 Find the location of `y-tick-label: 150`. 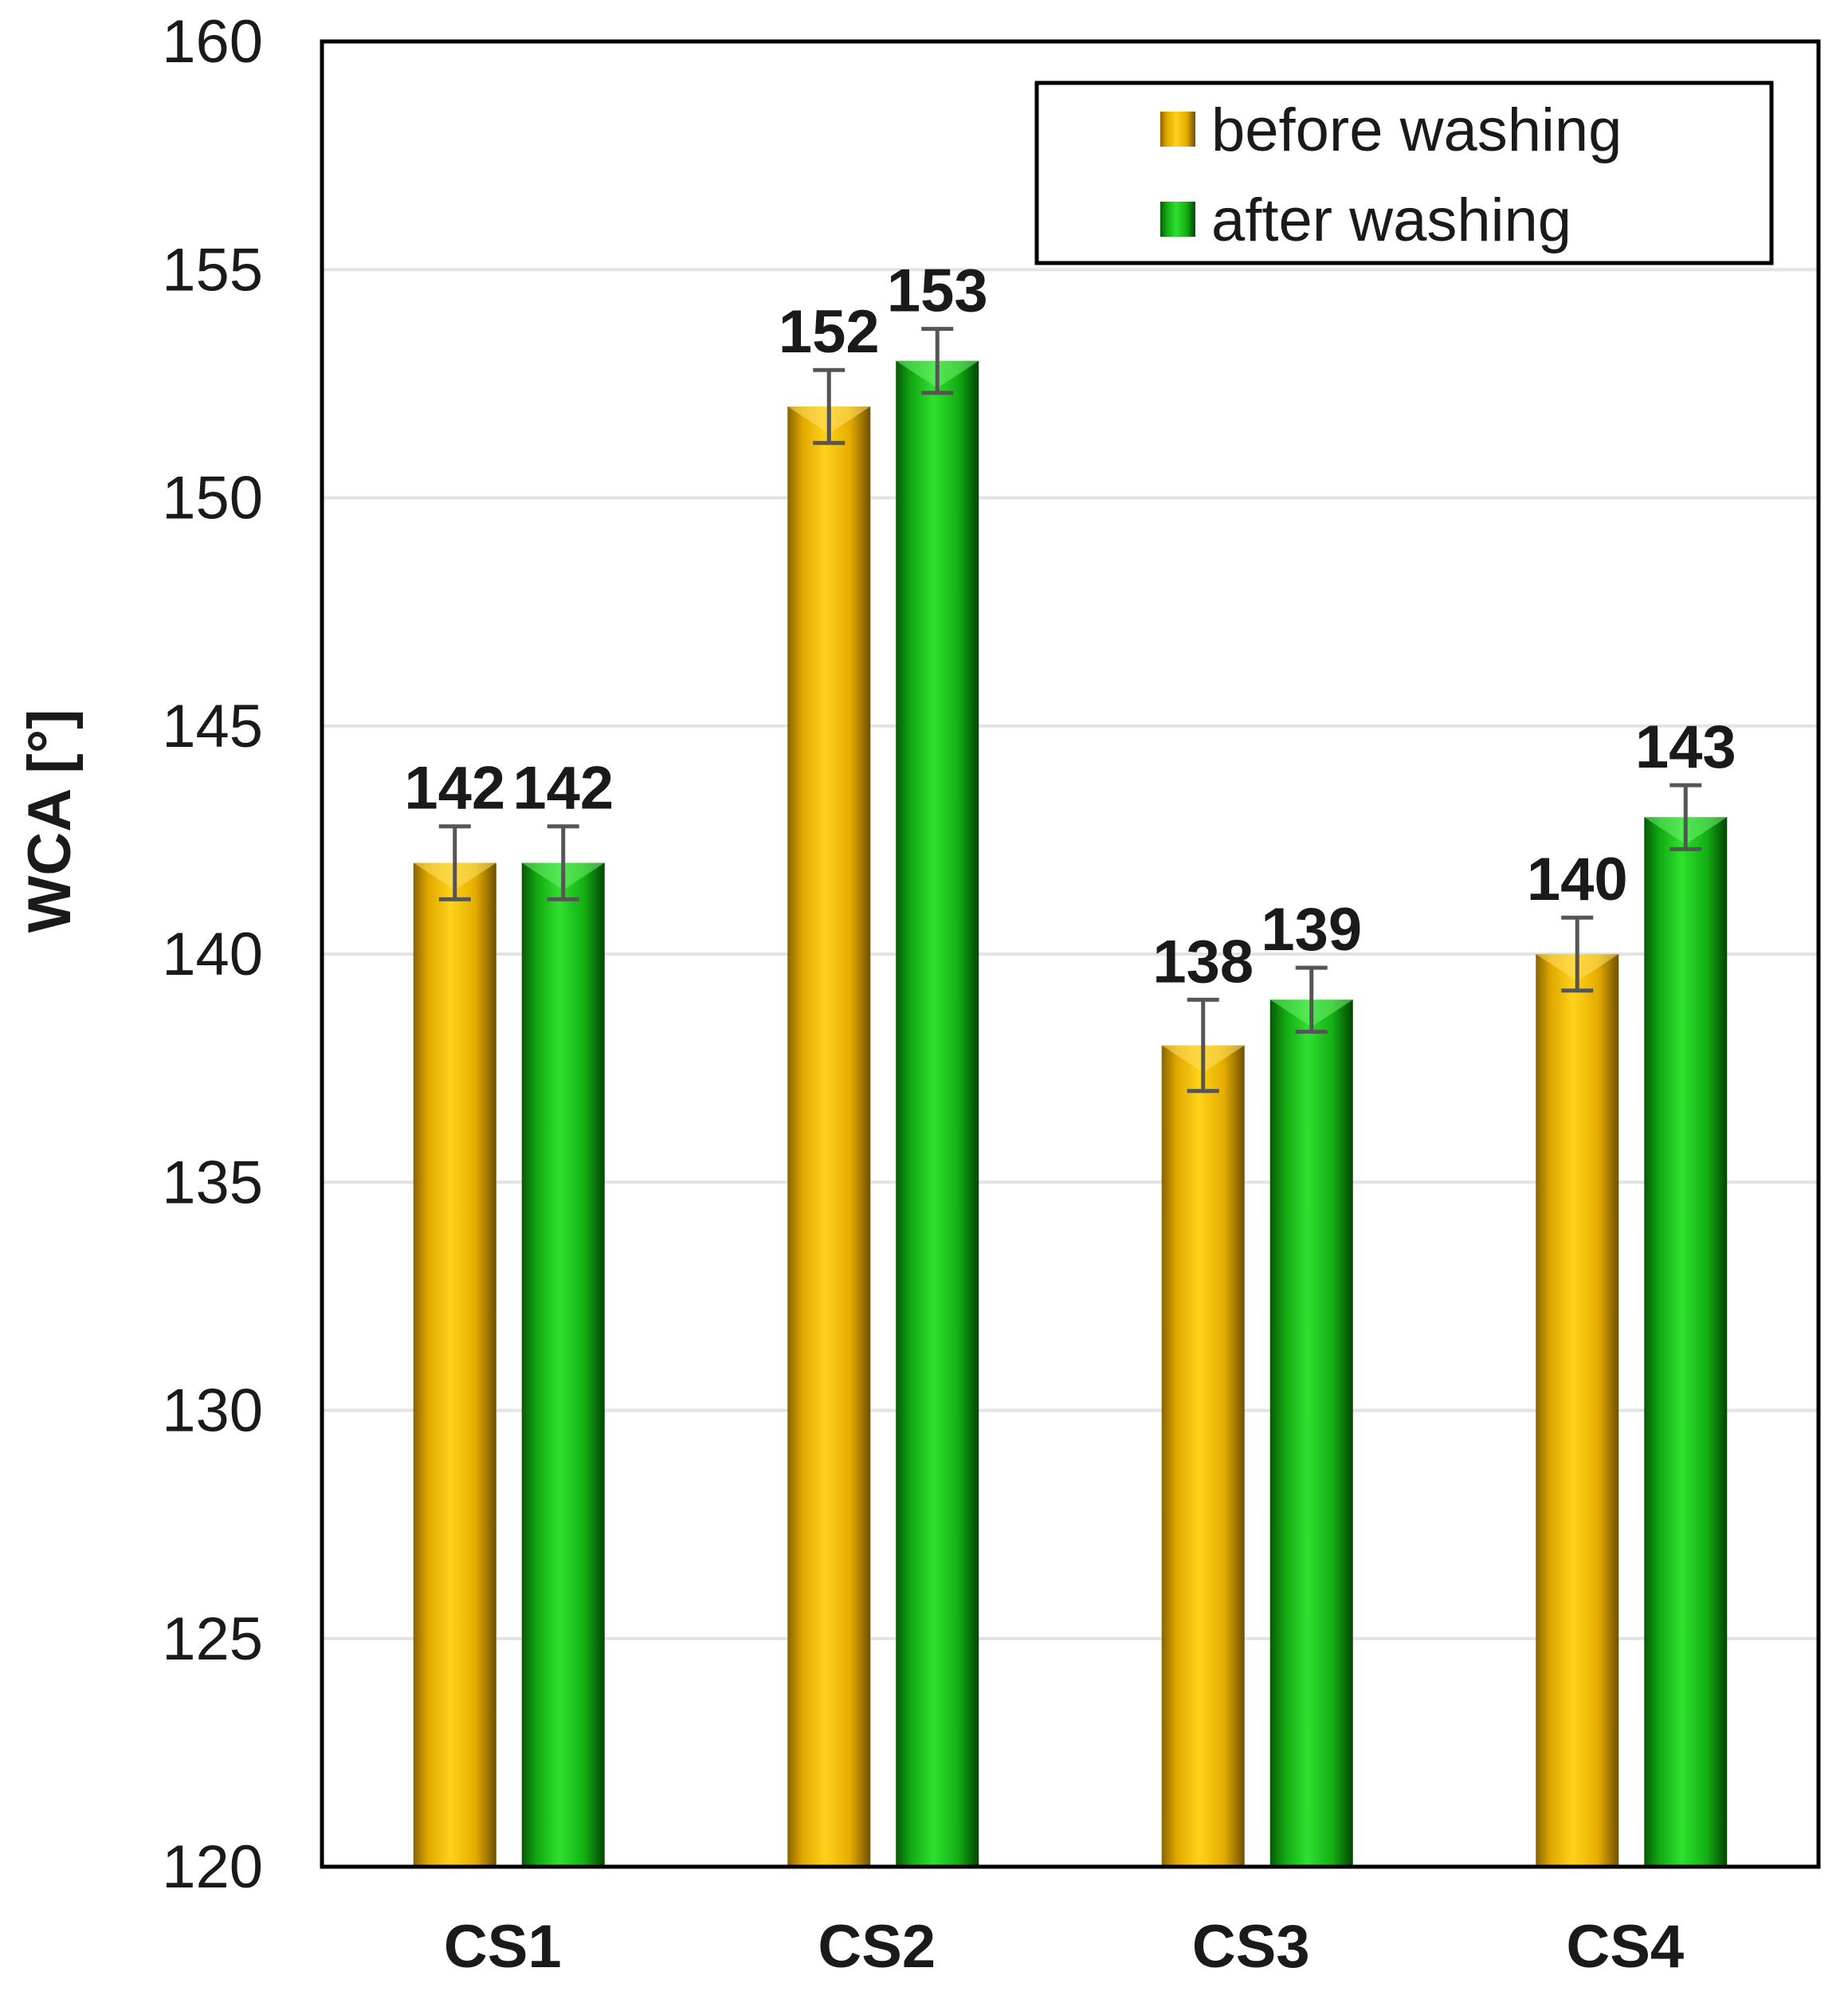

y-tick-label: 150 is located at coordinates (212, 498).